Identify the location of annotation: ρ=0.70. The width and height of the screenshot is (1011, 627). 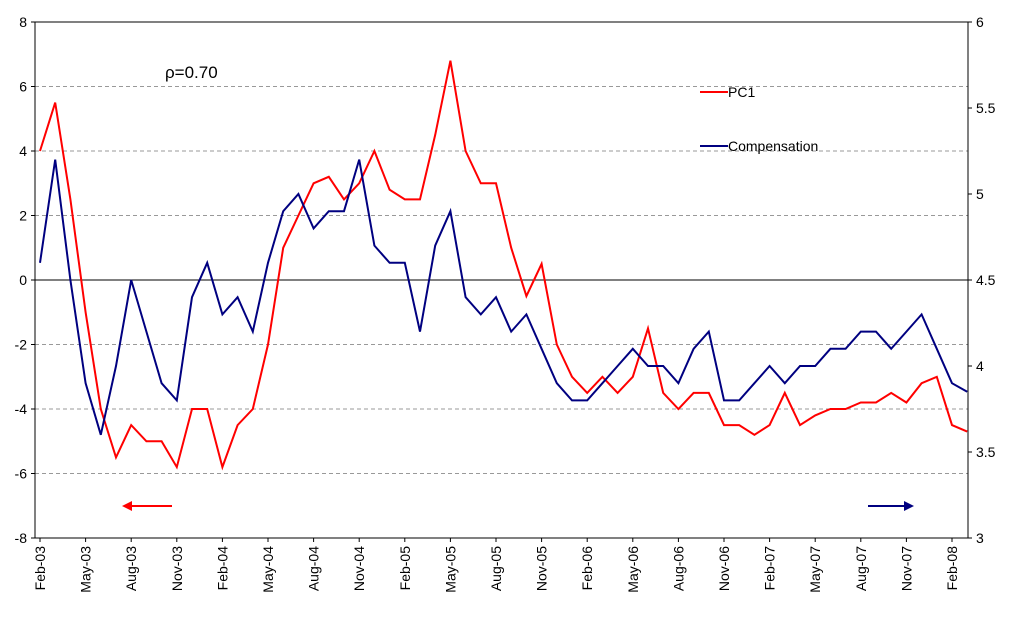
(191, 72).